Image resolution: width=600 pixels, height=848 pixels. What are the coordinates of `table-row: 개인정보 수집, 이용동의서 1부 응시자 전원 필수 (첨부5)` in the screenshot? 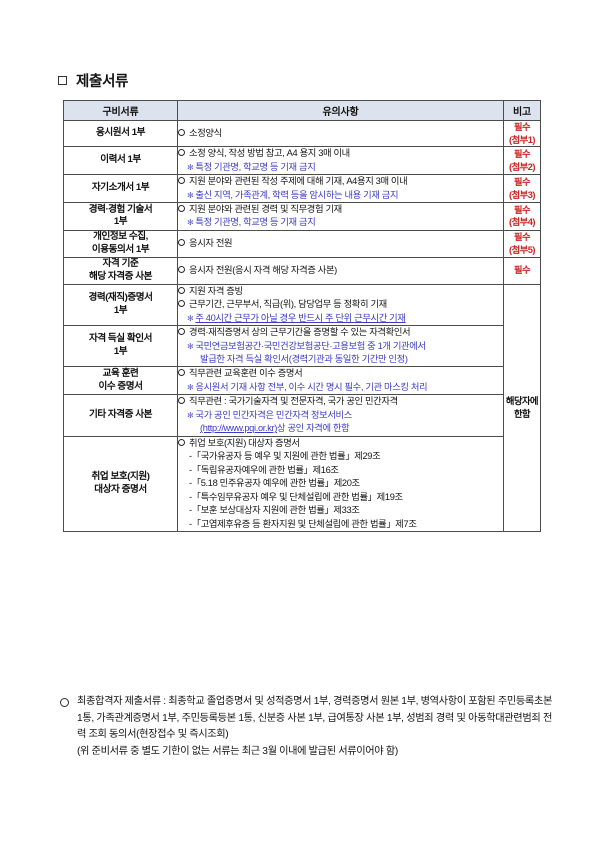 It's located at (302, 243).